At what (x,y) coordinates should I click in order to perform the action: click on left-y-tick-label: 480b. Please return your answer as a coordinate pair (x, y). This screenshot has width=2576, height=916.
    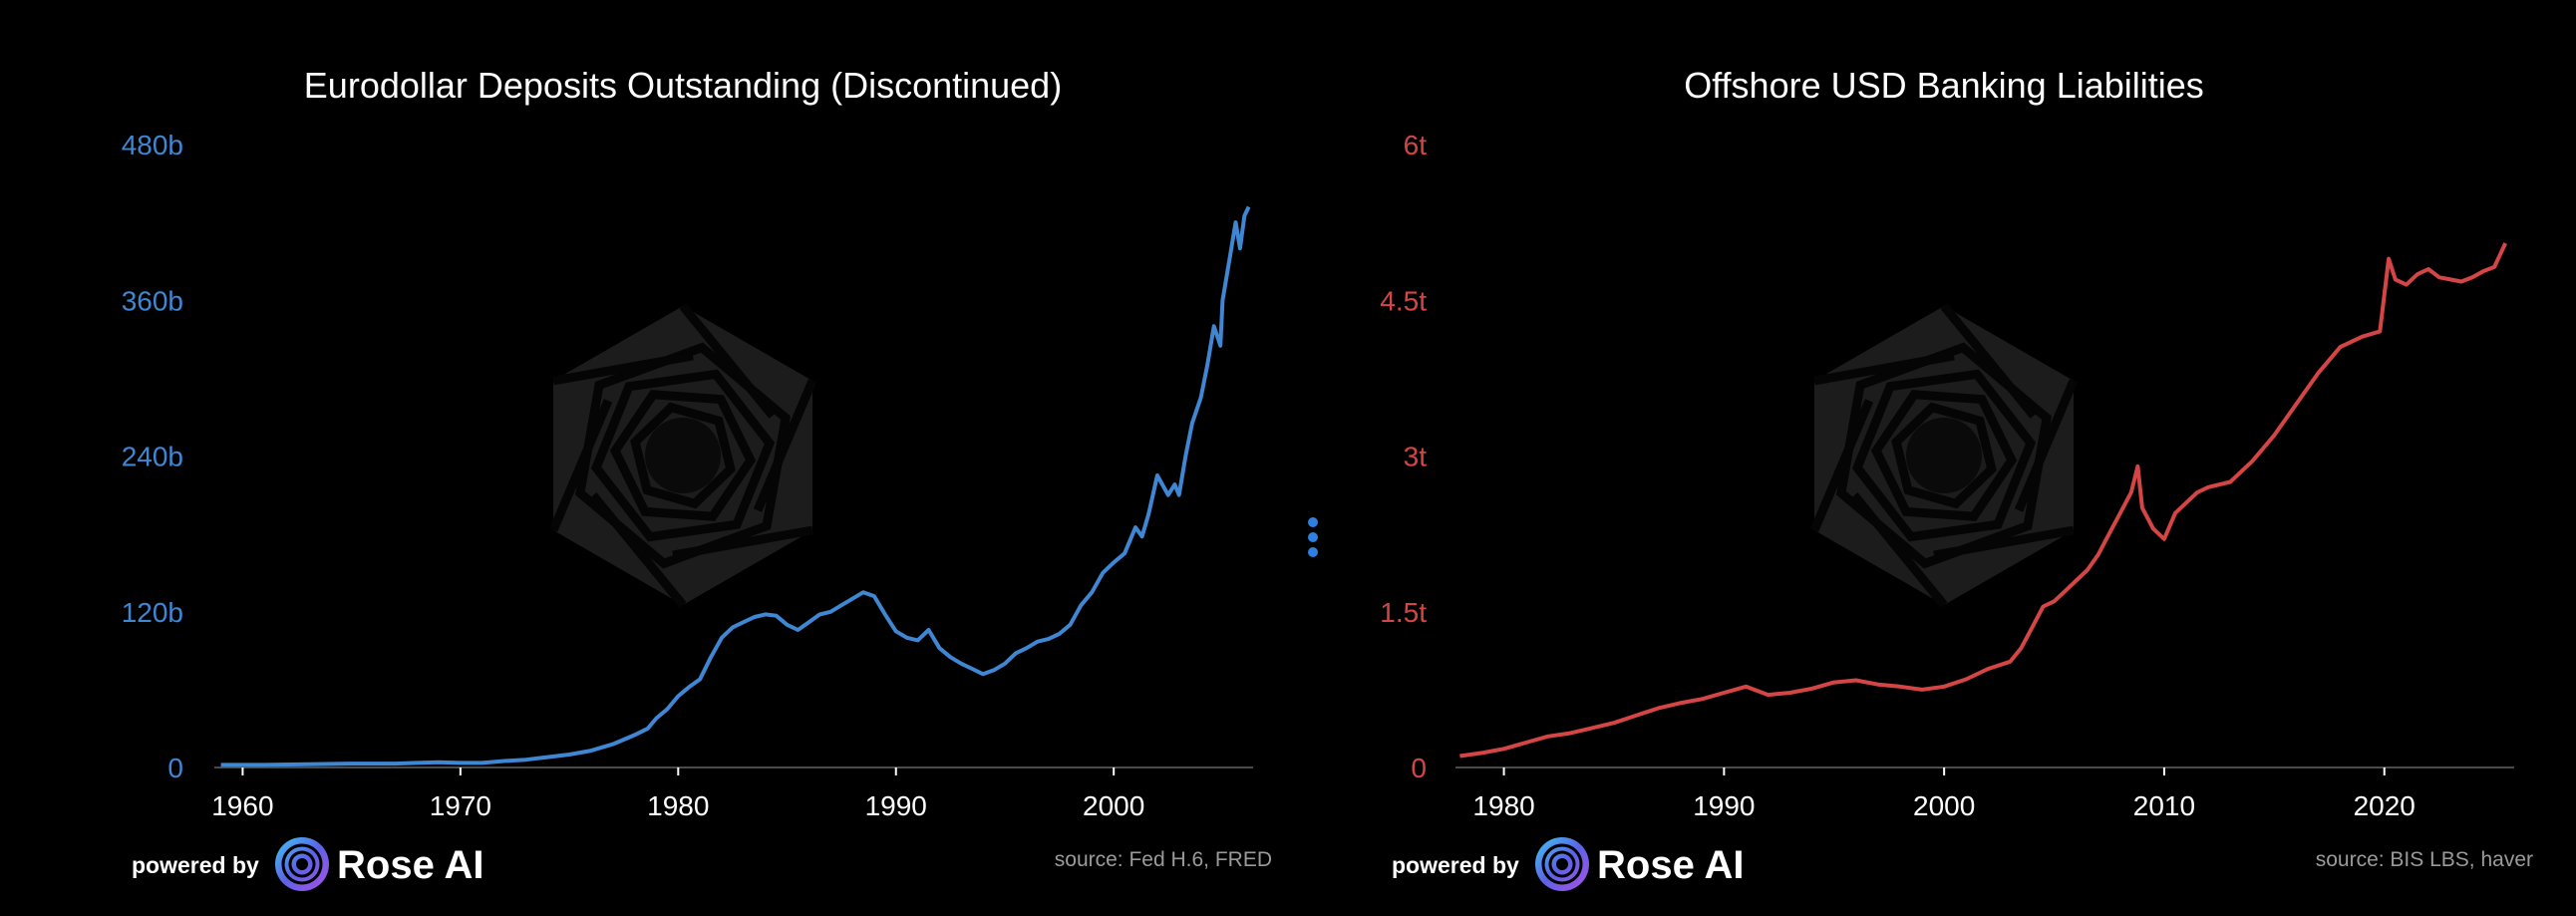
    Looking at the image, I should click on (152, 145).